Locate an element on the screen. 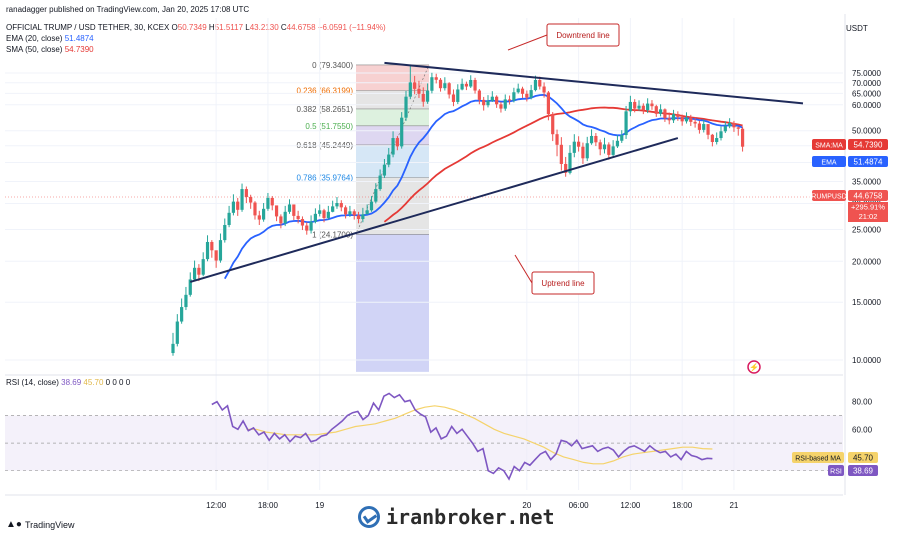 The width and height of the screenshot is (900, 537). low-label: L is located at coordinates (247, 27).